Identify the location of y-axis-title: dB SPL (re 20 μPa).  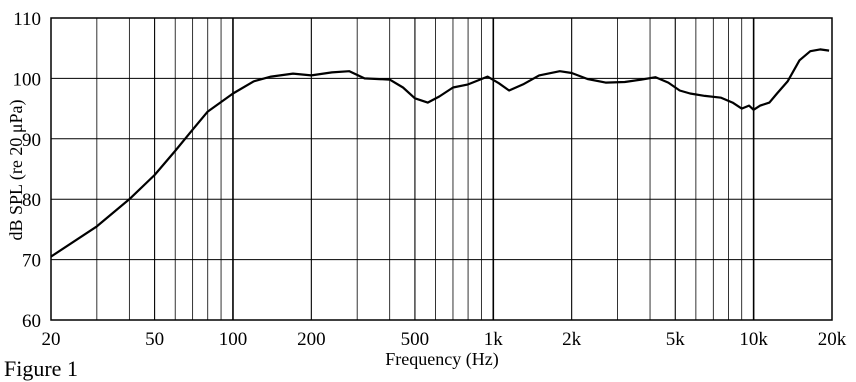
(16, 170).